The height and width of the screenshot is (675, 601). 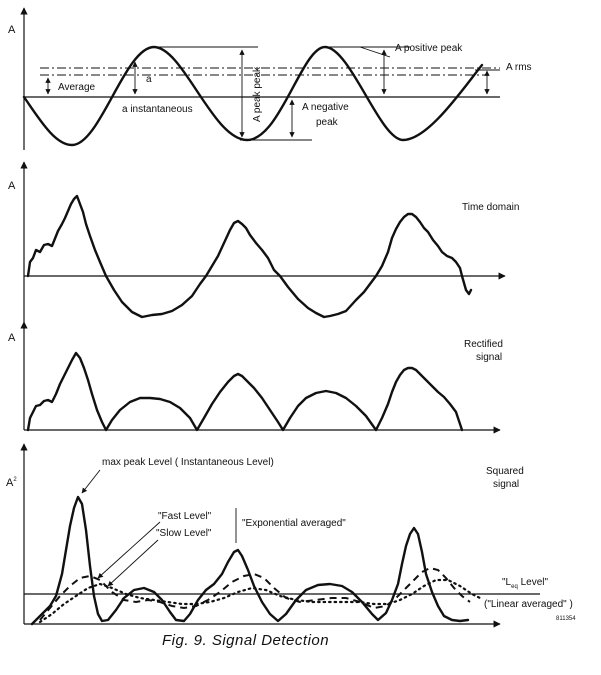 What do you see at coordinates (157, 109) in the screenshot?
I see `a-instantaneous-label: a instantaneous` at bounding box center [157, 109].